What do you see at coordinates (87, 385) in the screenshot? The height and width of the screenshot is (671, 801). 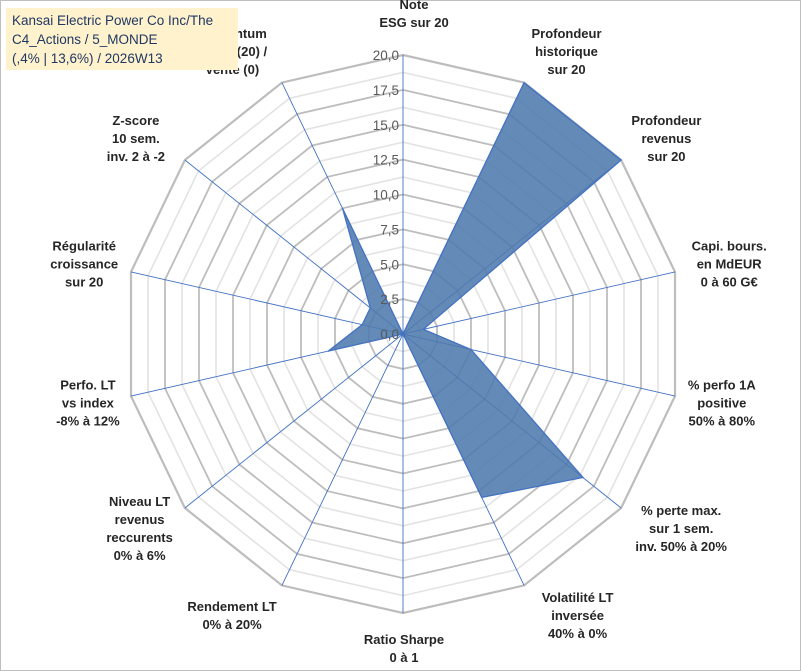 I see `axis-label: Perfo. LT` at bounding box center [87, 385].